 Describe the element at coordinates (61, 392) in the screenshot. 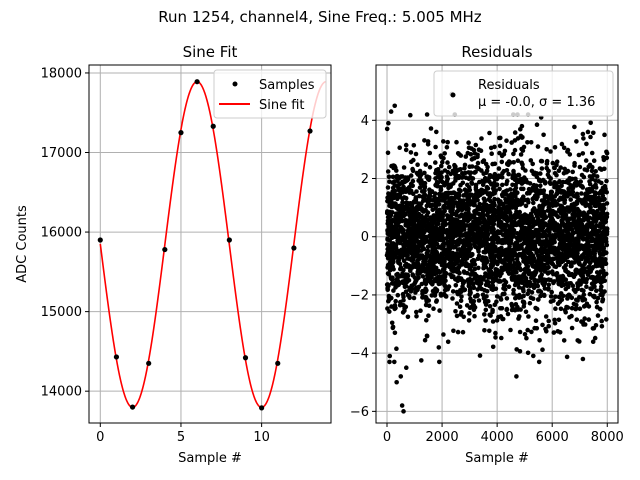

I see `sine-fit-y-tick-label: 14000` at that location.